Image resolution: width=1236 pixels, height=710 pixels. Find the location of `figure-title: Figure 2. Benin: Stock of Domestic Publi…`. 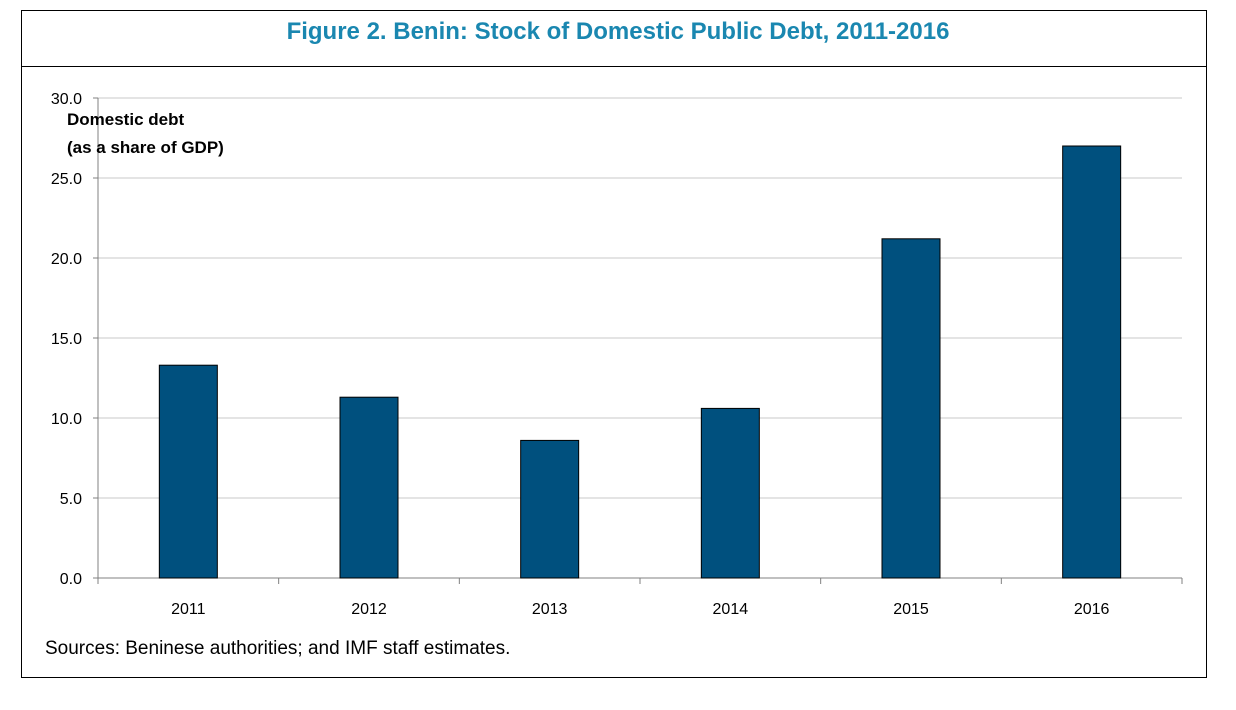

figure-title: Figure 2. Benin: Stock of Domestic Publi… is located at coordinates (618, 31).